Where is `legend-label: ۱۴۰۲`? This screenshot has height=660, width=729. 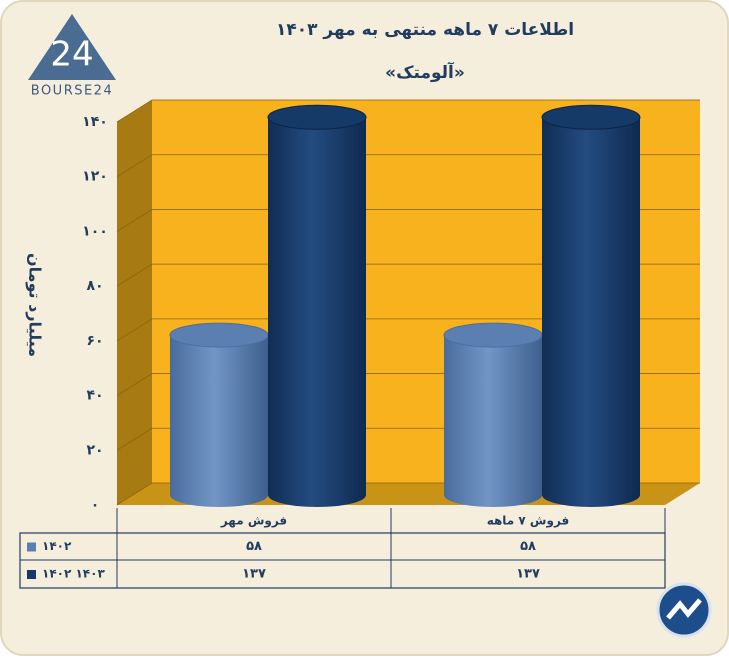 legend-label: ۱۴۰۲ is located at coordinates (57, 546).